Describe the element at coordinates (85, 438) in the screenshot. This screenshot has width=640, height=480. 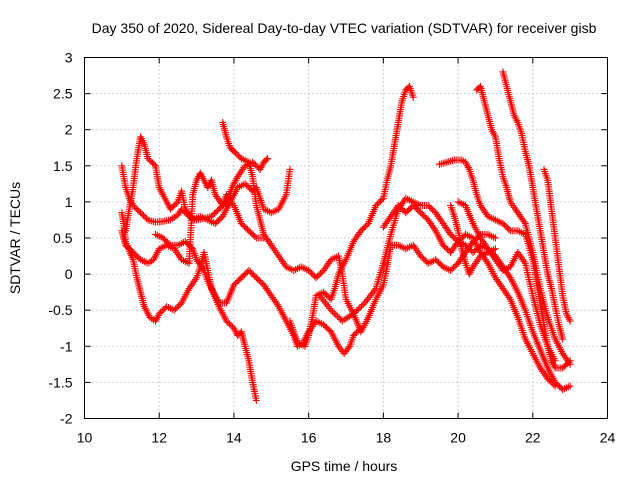
I see `x-tick-label: 10` at that location.